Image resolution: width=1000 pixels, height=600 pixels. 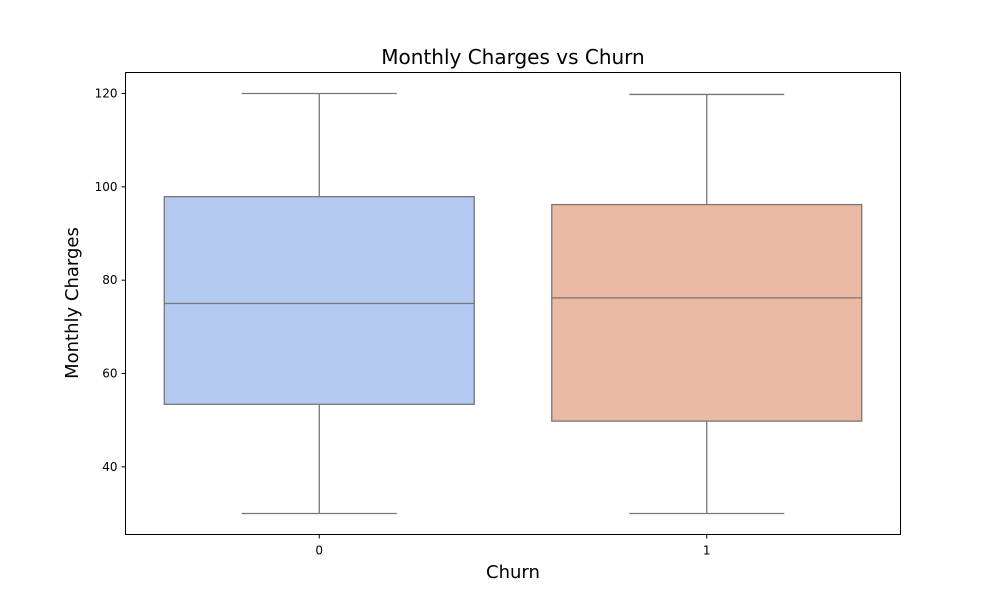 I want to click on y-tick-label: 60, so click(x=109, y=374).